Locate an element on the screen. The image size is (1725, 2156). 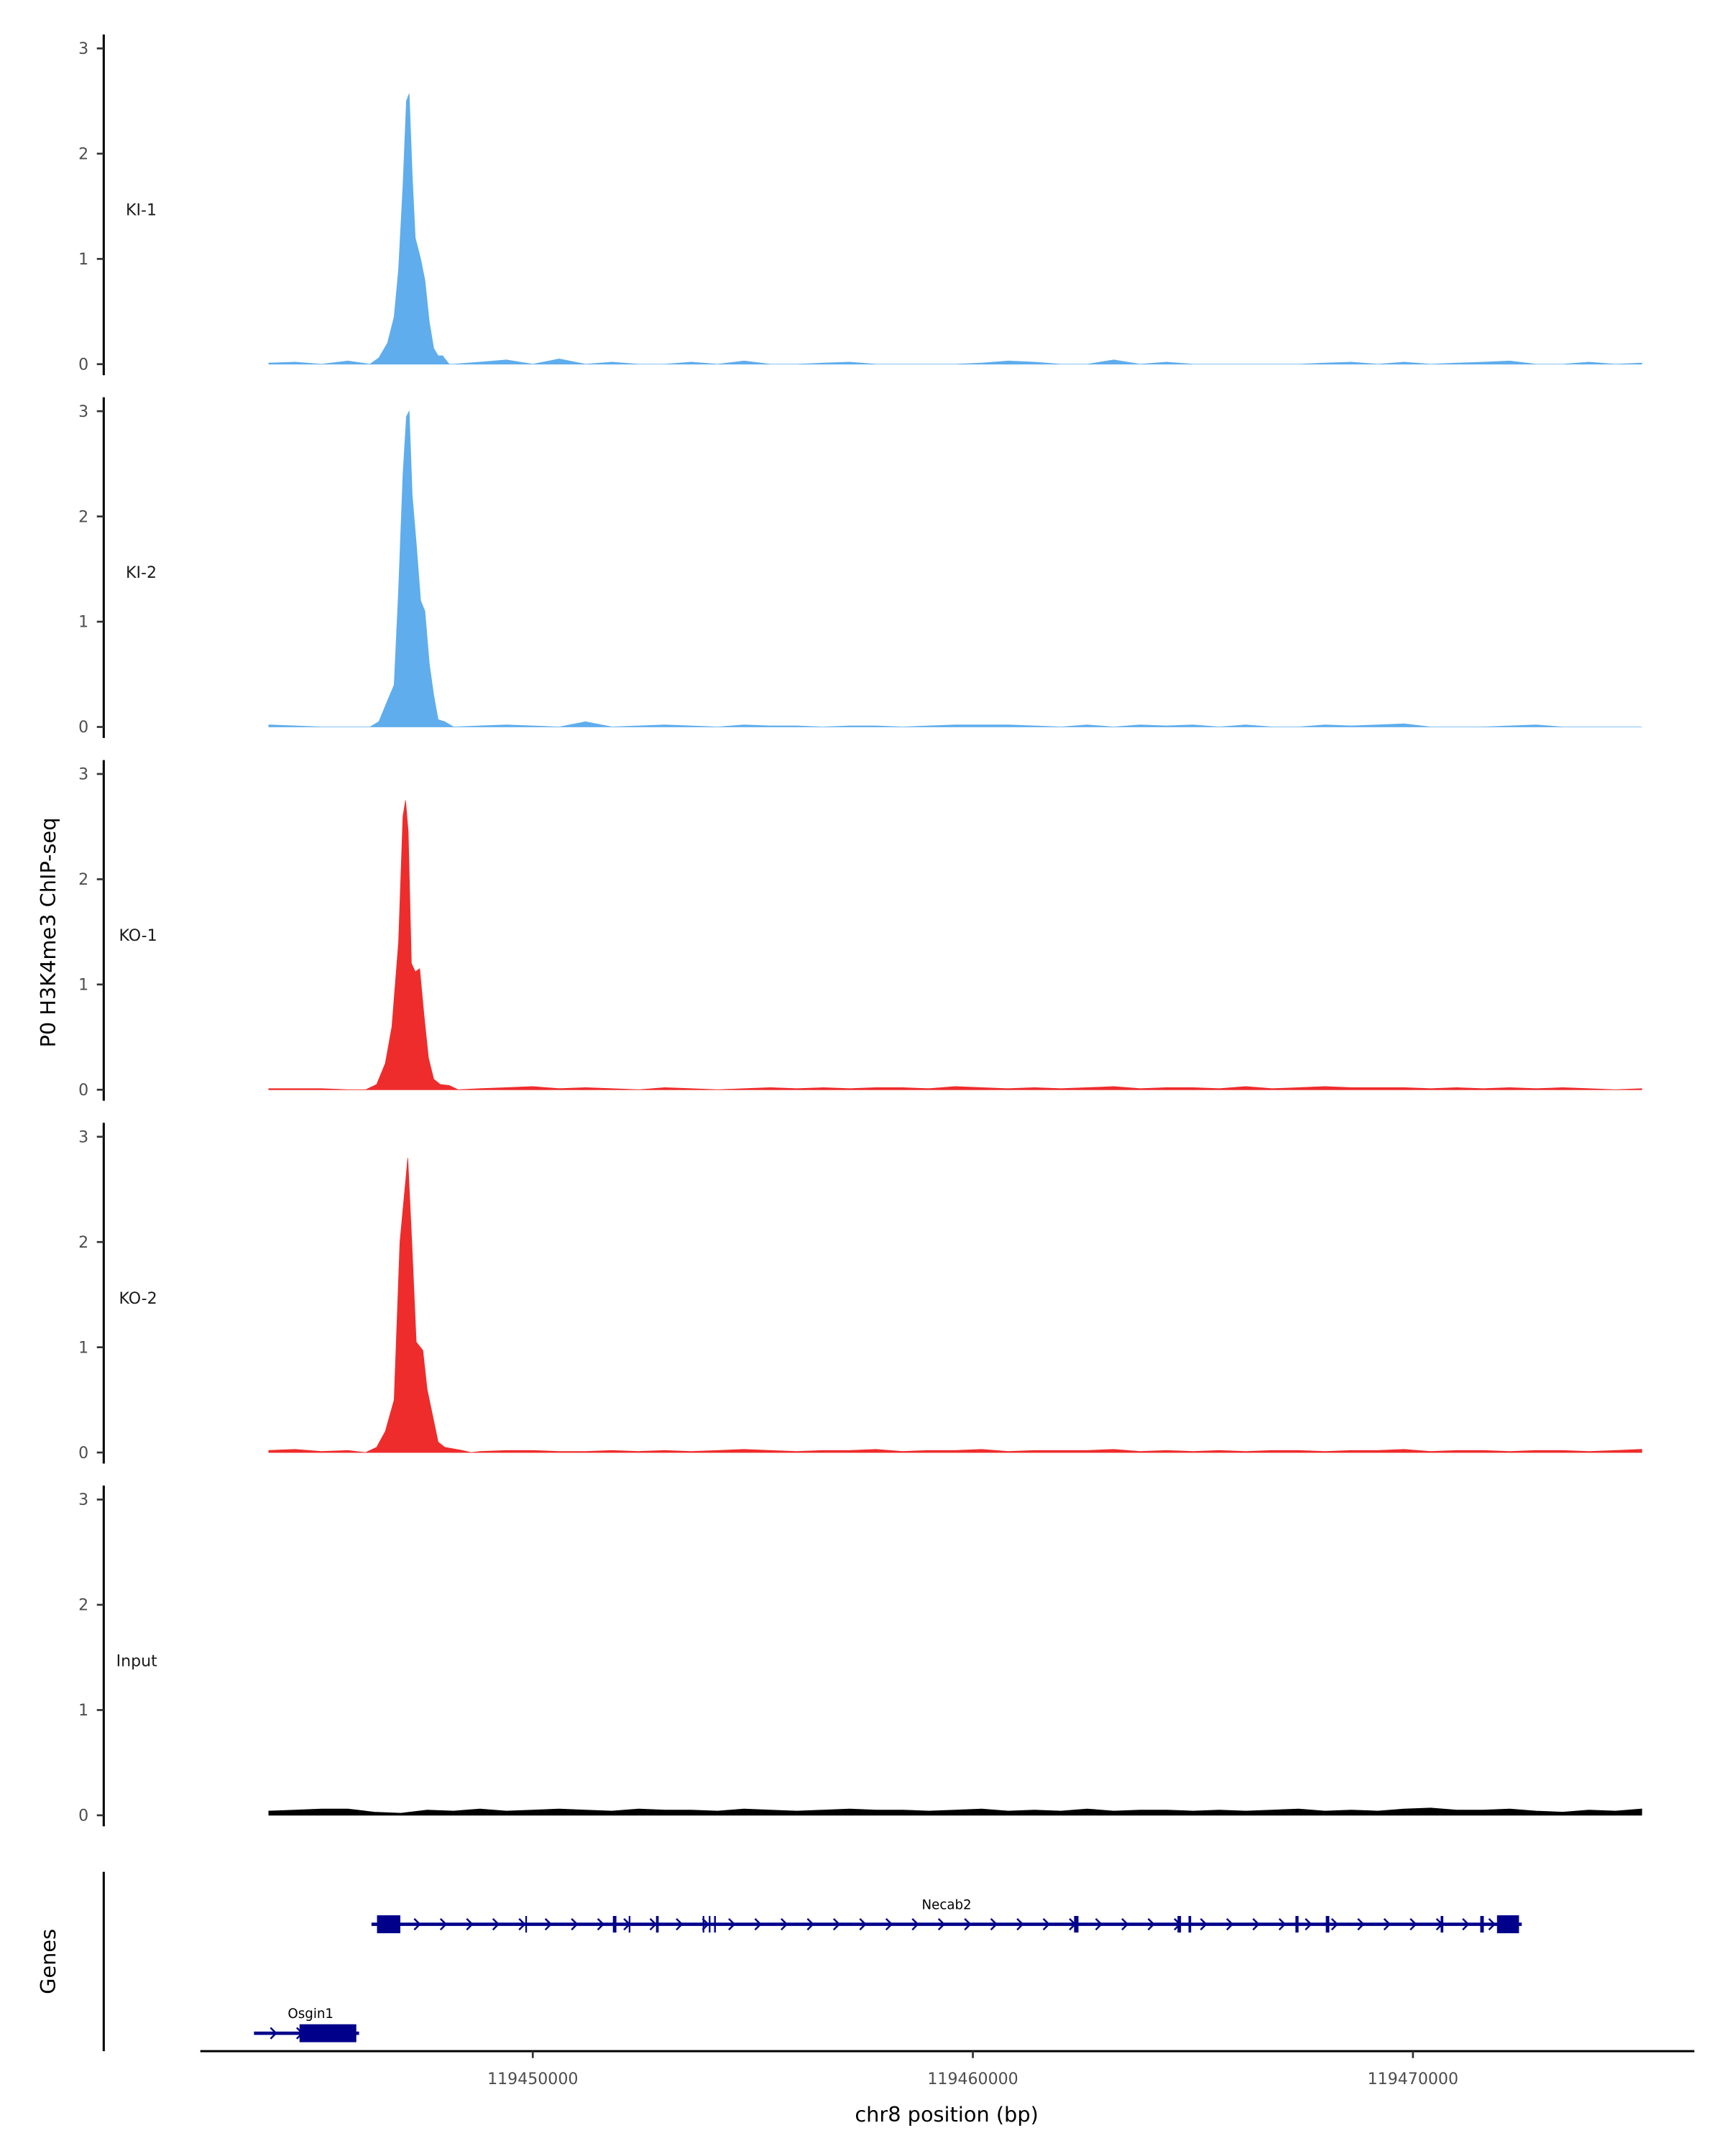
x-axis-title: chr8 position (bp) is located at coordinates (947, 2115).